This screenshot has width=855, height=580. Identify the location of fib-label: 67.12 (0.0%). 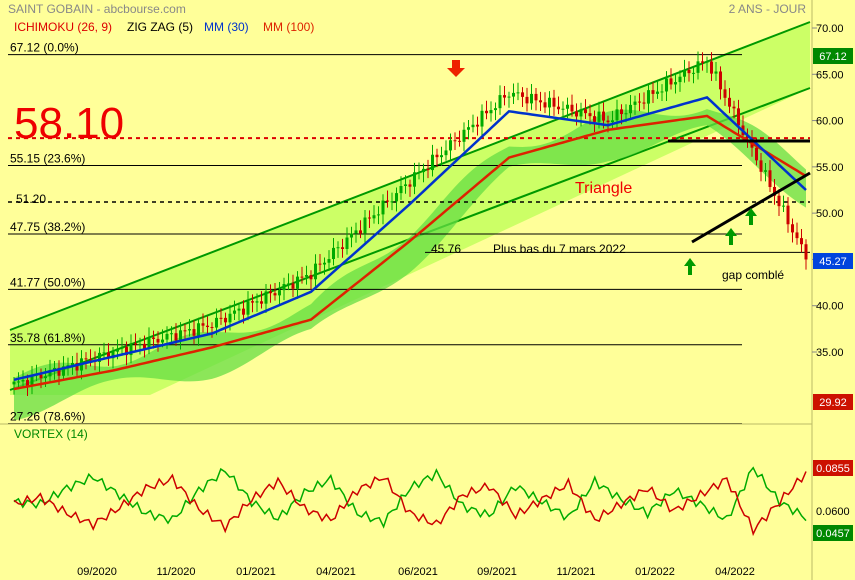
(44, 48).